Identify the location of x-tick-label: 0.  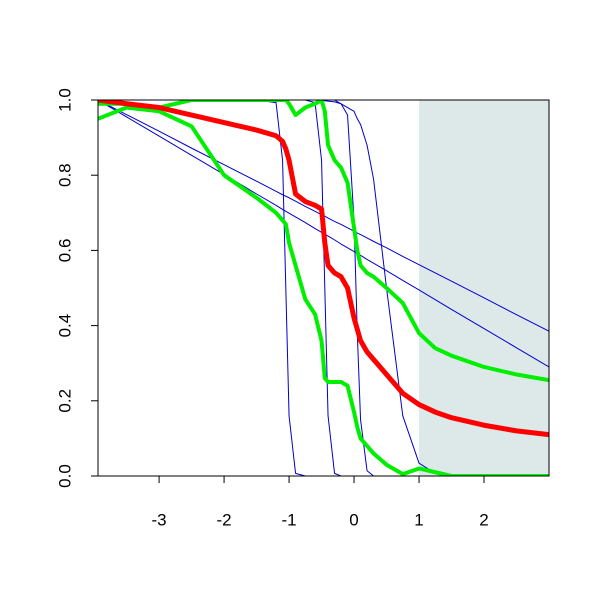
(353, 519).